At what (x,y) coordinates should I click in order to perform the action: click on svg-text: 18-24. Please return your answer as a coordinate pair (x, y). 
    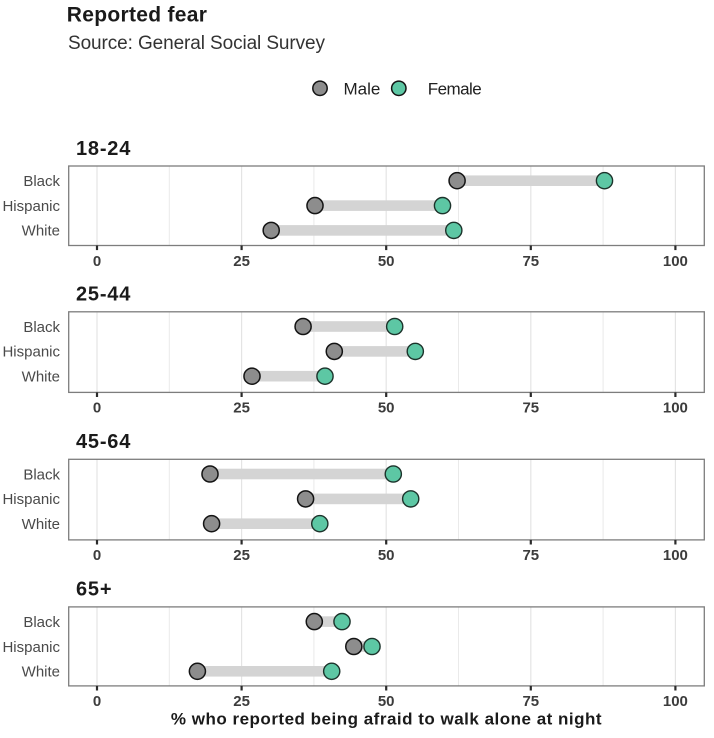
    Looking at the image, I should click on (103, 149).